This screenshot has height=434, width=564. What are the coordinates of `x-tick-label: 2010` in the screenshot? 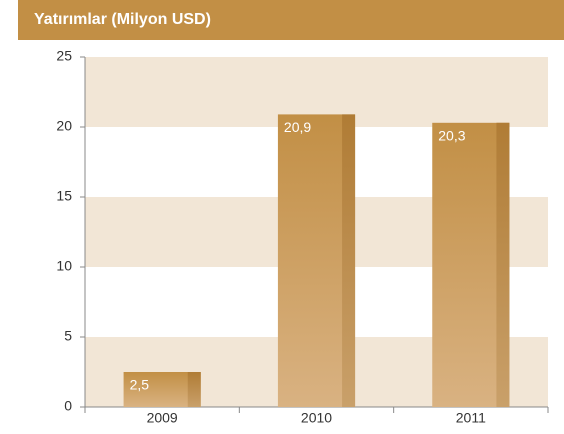 It's located at (316, 418).